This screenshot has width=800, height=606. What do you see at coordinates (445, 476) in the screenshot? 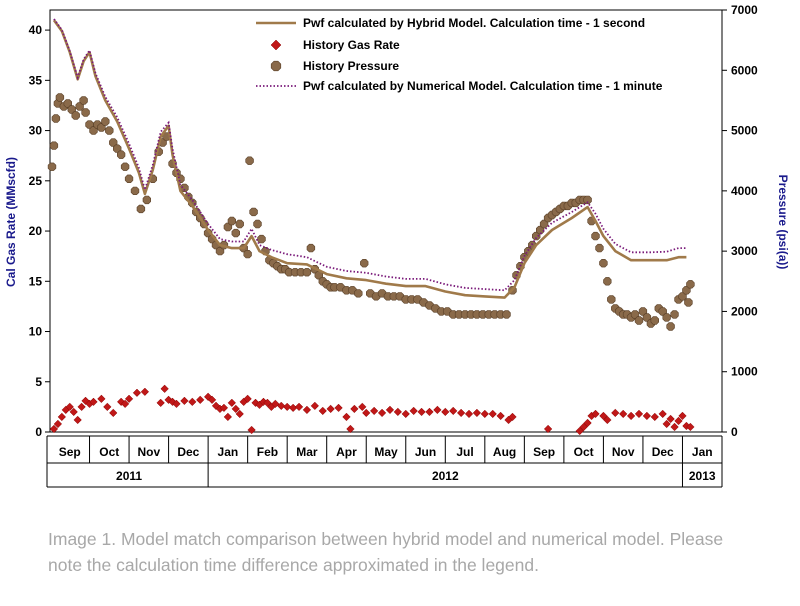
I see `year-label: 2012` at bounding box center [445, 476].